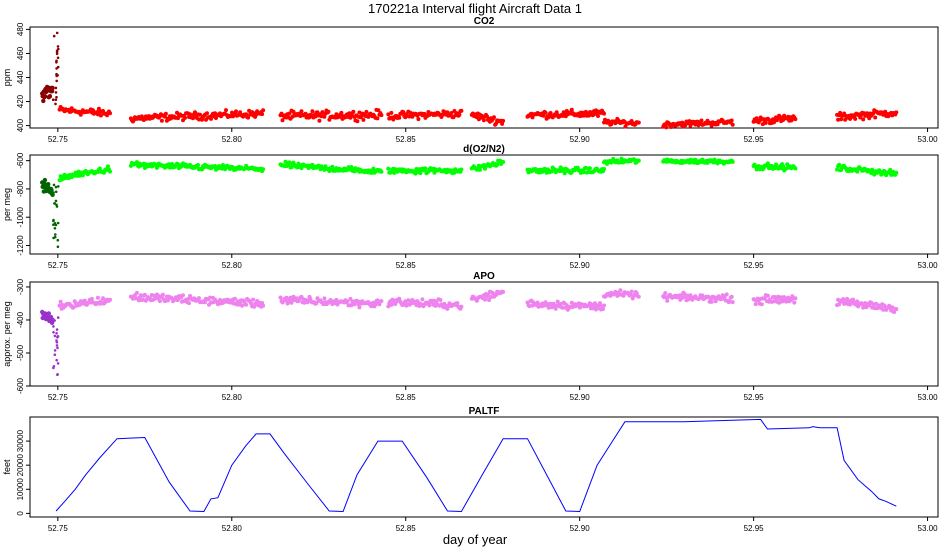 This screenshot has width=950, height=550. What do you see at coordinates (20, 286) in the screenshot?
I see `y-tick-label: -300` at bounding box center [20, 286].